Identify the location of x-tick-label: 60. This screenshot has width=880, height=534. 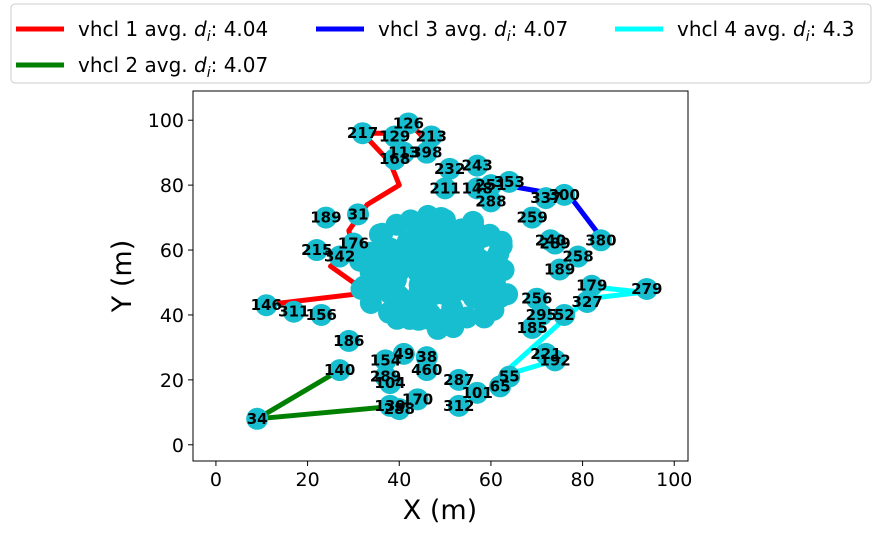
(491, 480).